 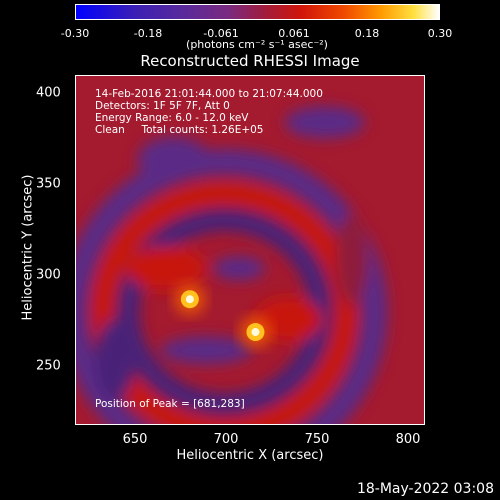 What do you see at coordinates (317, 439) in the screenshot?
I see `x-tick-label: 750` at bounding box center [317, 439].